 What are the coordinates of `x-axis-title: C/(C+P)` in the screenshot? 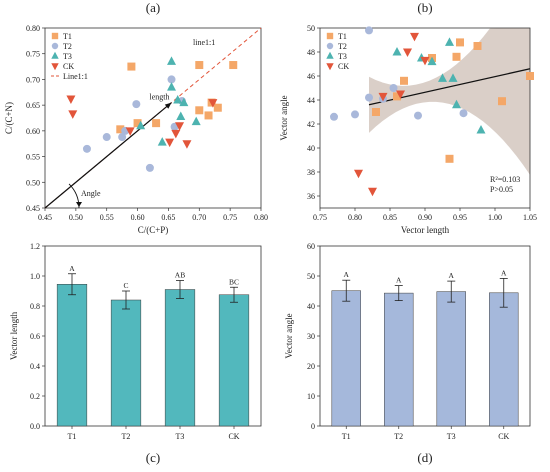 It's located at (153, 230).